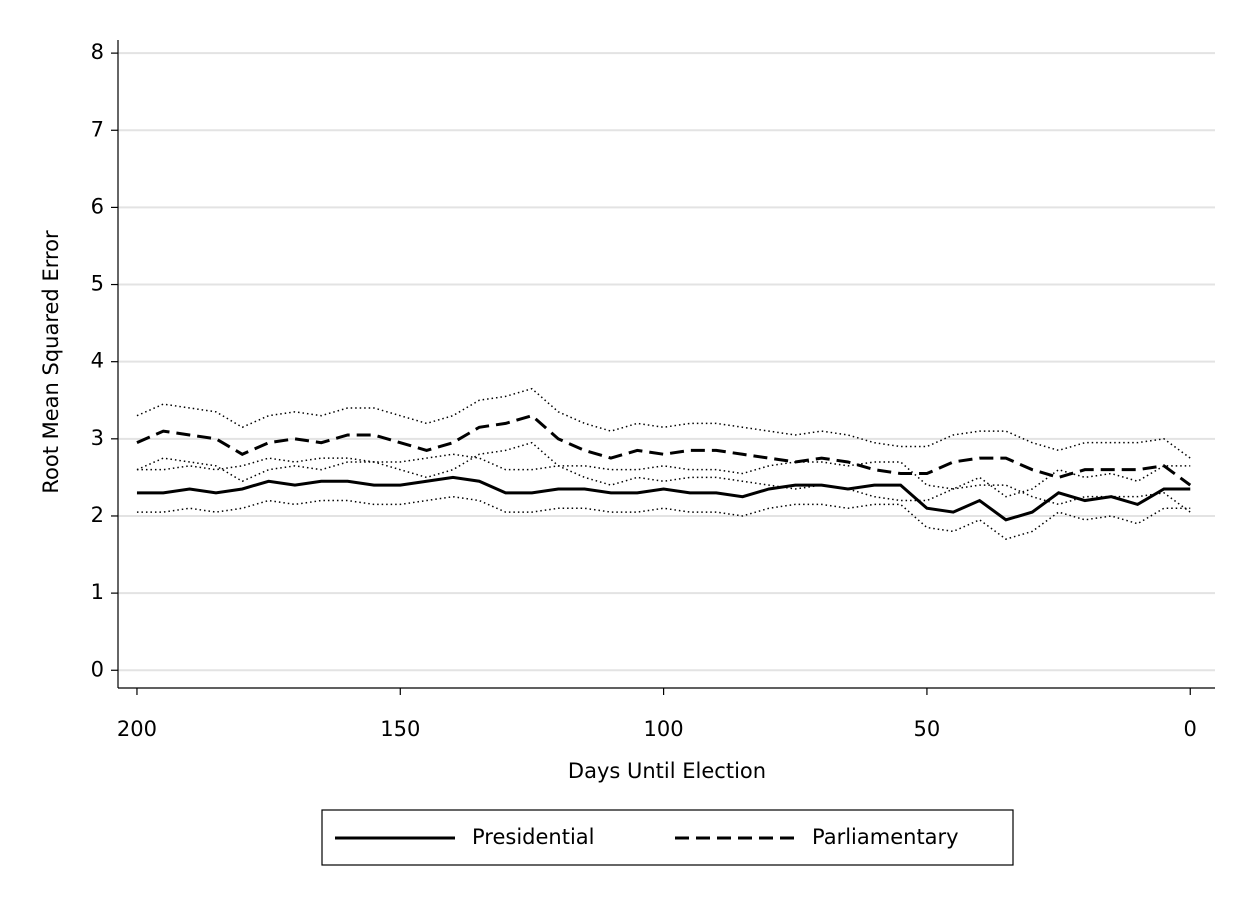 Image resolution: width=1248 pixels, height=913 pixels. Describe the element at coordinates (51, 362) in the screenshot. I see `y-axis-label: Root Mean Squared Error` at that location.